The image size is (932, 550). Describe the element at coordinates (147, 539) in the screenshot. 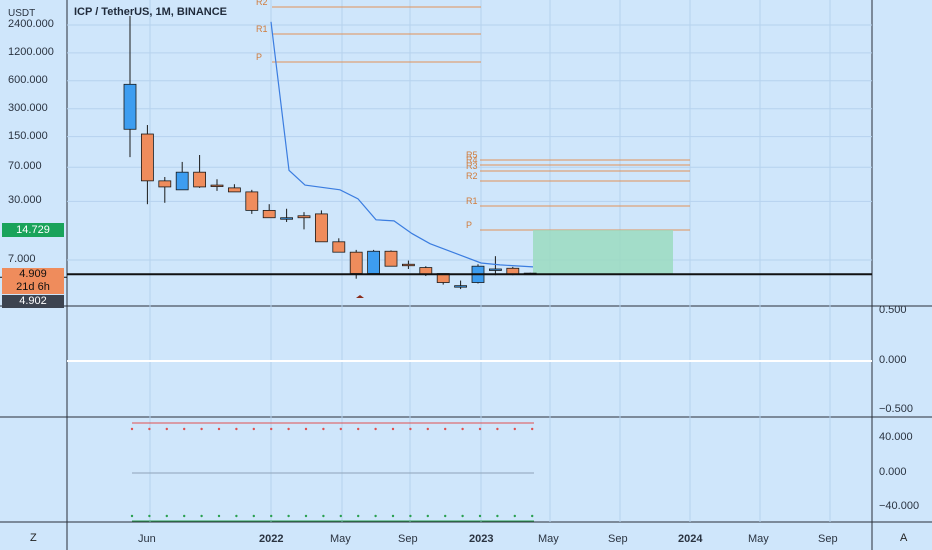

I see `time-tick-label: Jun` at that location.